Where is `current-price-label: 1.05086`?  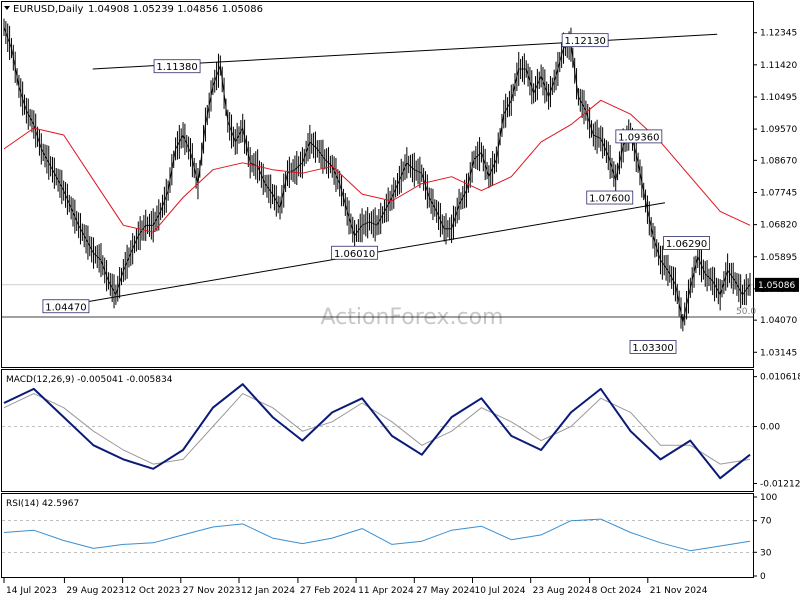 current-price-label: 1.05086 is located at coordinates (776, 286).